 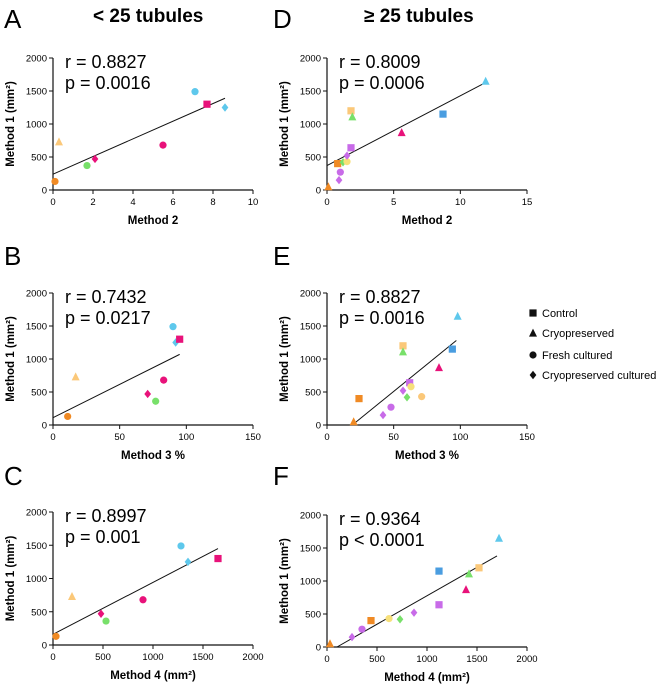 What do you see at coordinates (106, 62) in the screenshot?
I see `r-value: r = 0.8827` at bounding box center [106, 62].